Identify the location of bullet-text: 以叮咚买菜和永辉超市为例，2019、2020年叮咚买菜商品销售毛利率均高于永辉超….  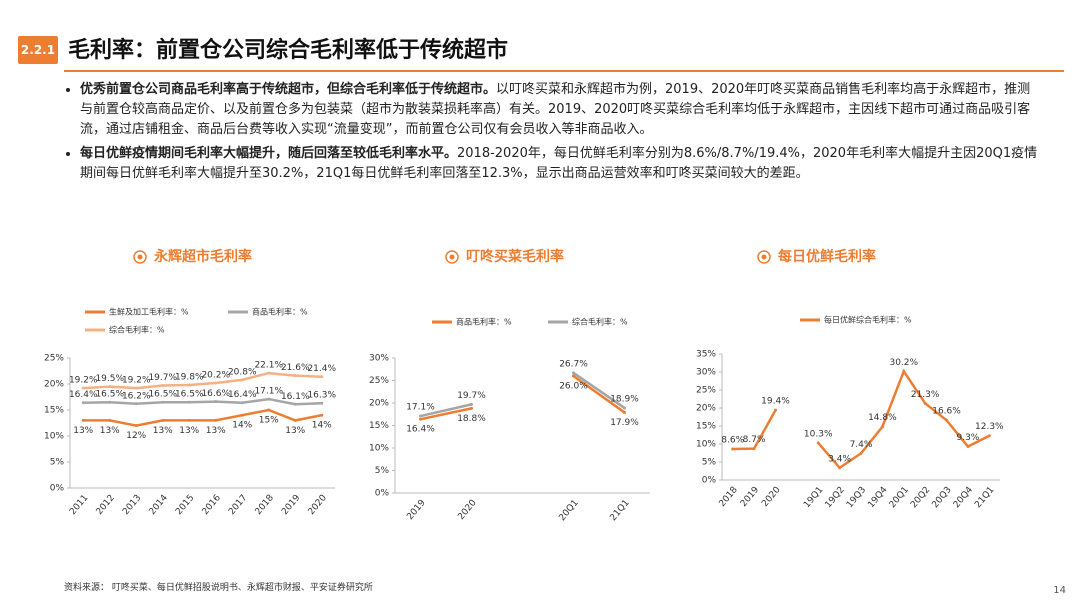
(555, 109).